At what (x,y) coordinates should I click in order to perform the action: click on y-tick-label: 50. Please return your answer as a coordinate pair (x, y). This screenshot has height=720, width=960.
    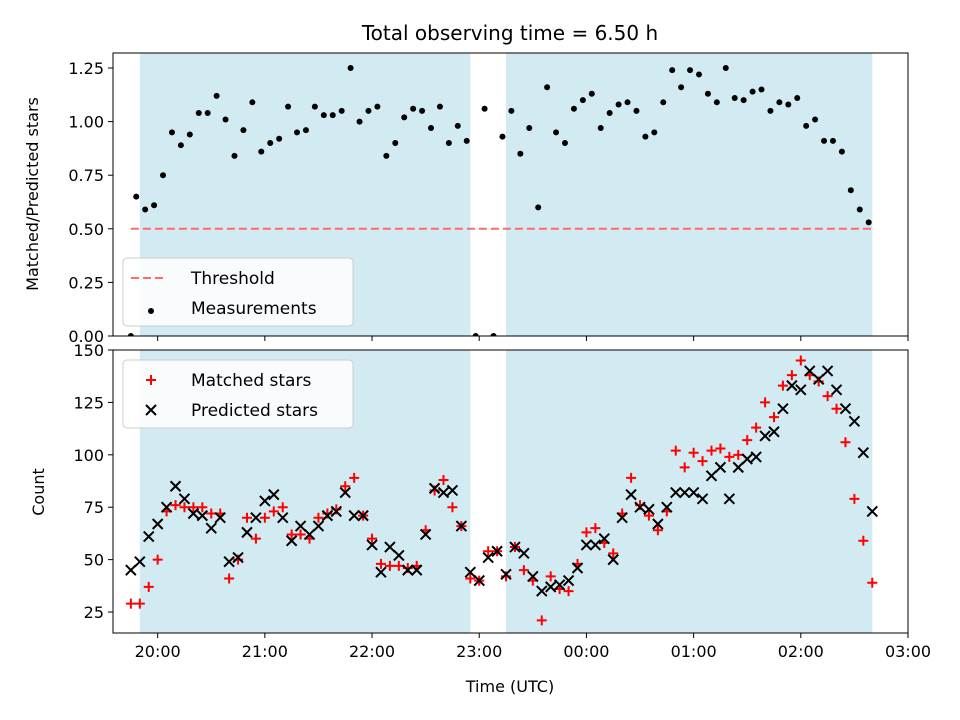
    Looking at the image, I should click on (94, 560).